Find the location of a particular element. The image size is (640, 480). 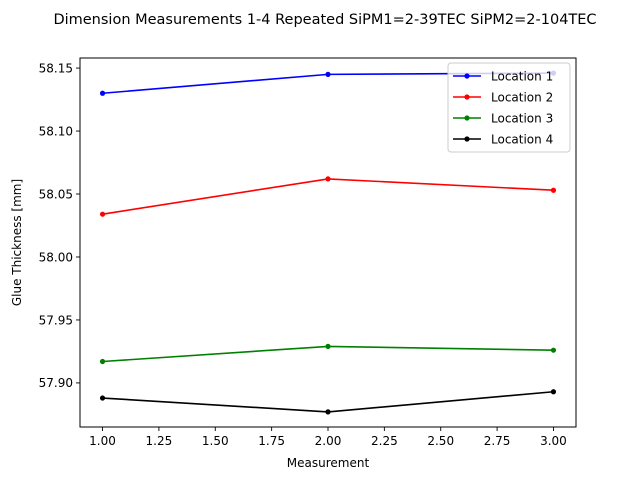

x-tick-label: 1.75 is located at coordinates (271, 441).